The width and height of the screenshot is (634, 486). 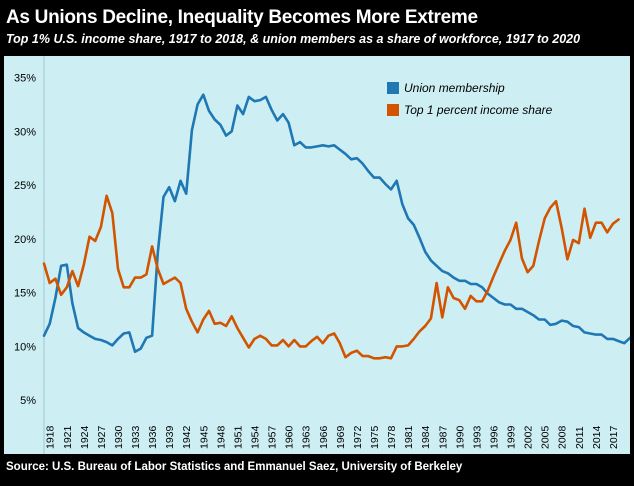 What do you see at coordinates (563, 437) in the screenshot?
I see `x-tick-label: 2008` at bounding box center [563, 437].